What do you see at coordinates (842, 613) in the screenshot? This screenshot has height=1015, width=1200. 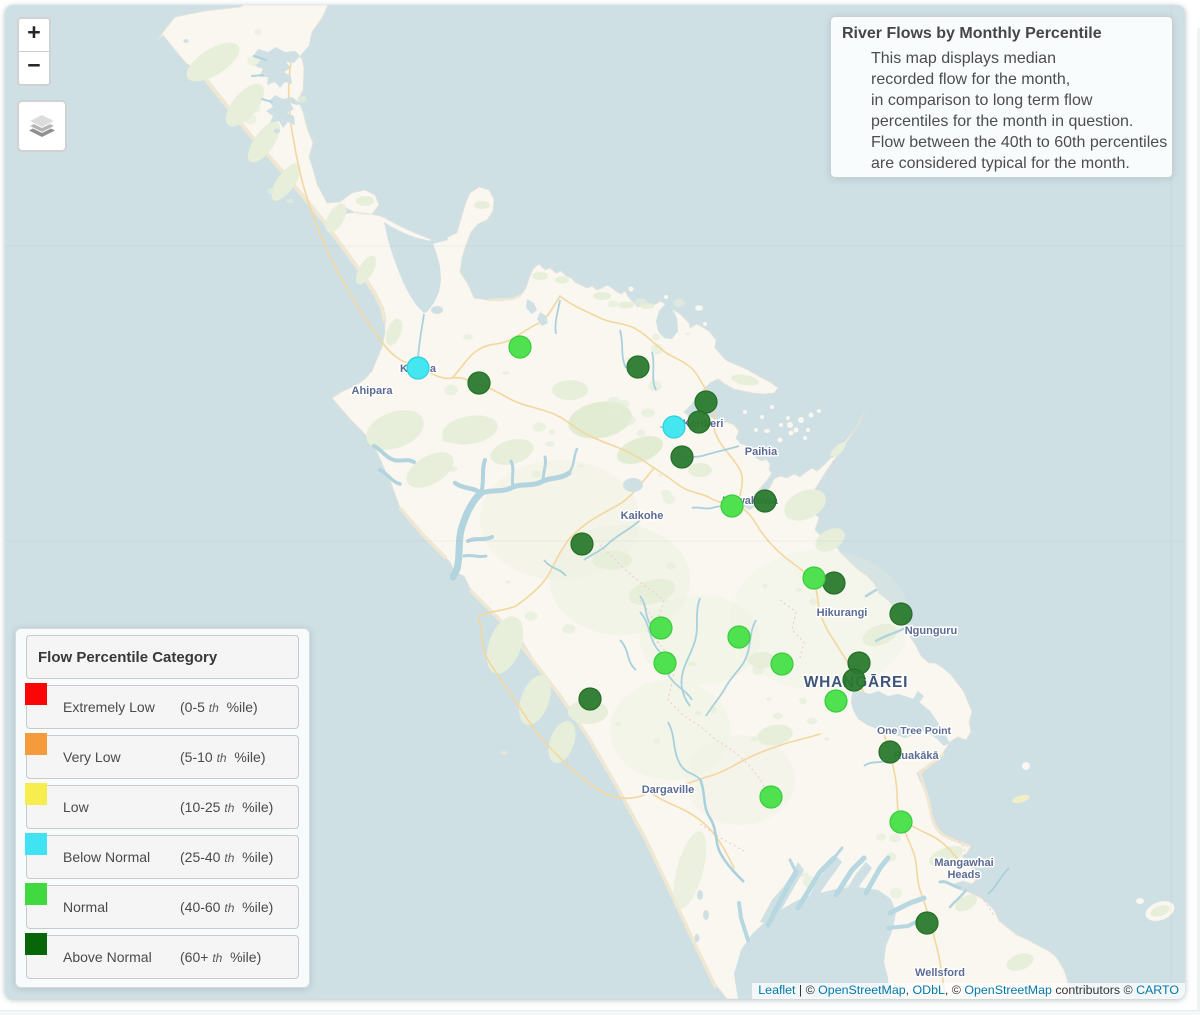 I see `svg-text: Hikurangi` at bounding box center [842, 613].